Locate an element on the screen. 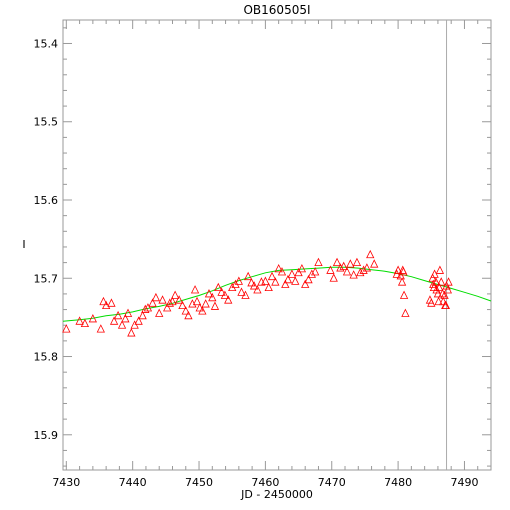 This screenshot has height=510, width=510. x-tick-label: 7430 is located at coordinates (66, 482).